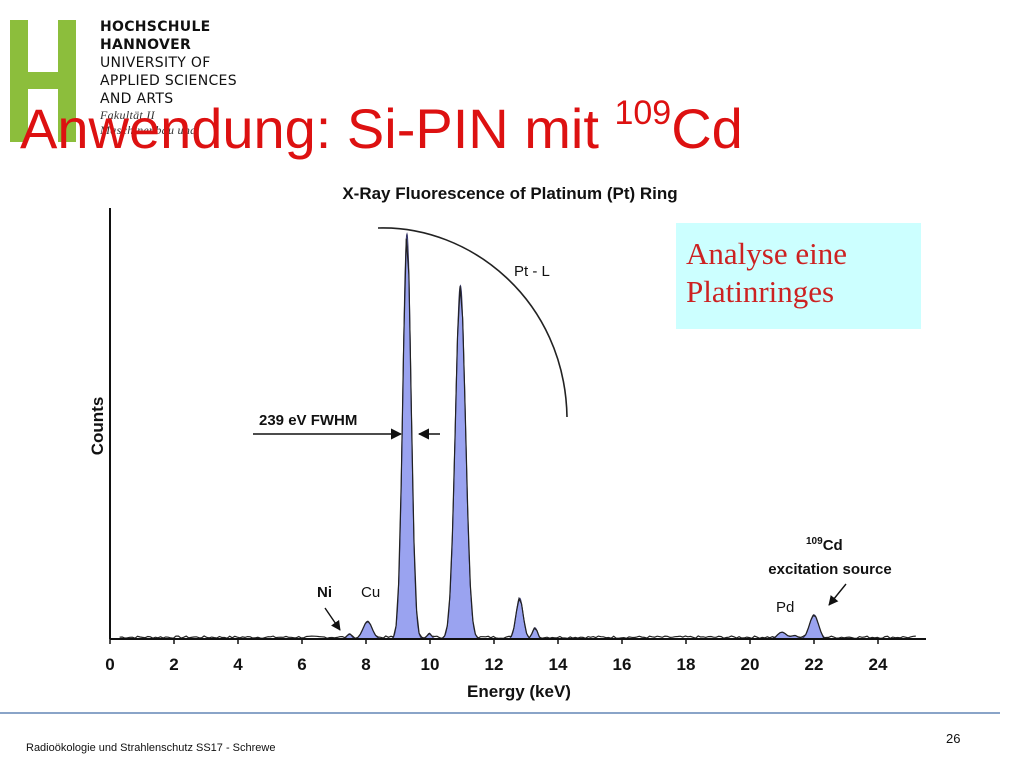 This screenshot has width=1024, height=768. What do you see at coordinates (365, 664) in the screenshot?
I see `x-tick-label: 8` at bounding box center [365, 664].